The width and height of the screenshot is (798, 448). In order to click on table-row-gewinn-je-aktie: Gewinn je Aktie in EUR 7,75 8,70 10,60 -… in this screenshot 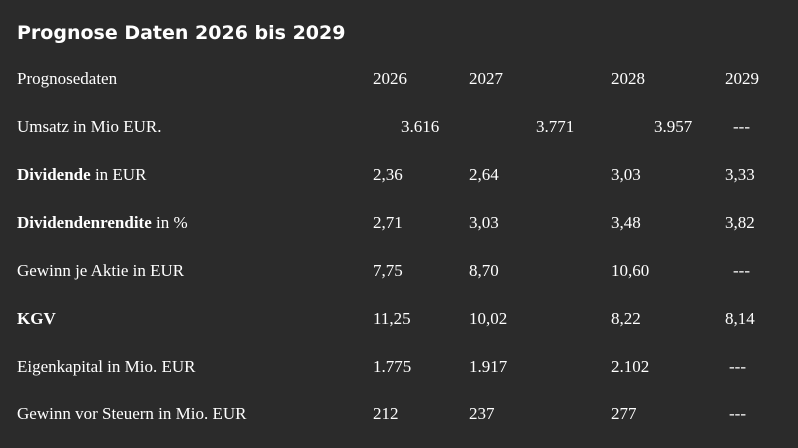, I will do `click(399, 271)`.